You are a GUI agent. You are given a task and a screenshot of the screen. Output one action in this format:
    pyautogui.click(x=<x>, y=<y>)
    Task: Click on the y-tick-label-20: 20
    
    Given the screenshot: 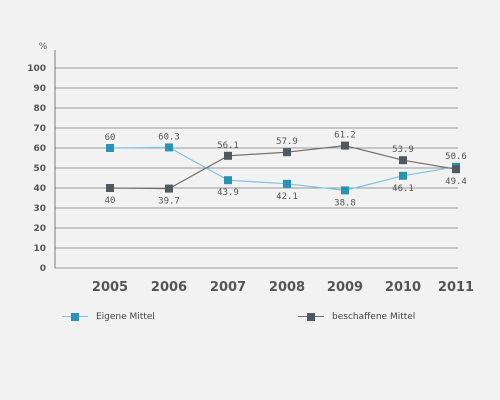 What is the action you would take?
    pyautogui.click(x=39, y=229)
    